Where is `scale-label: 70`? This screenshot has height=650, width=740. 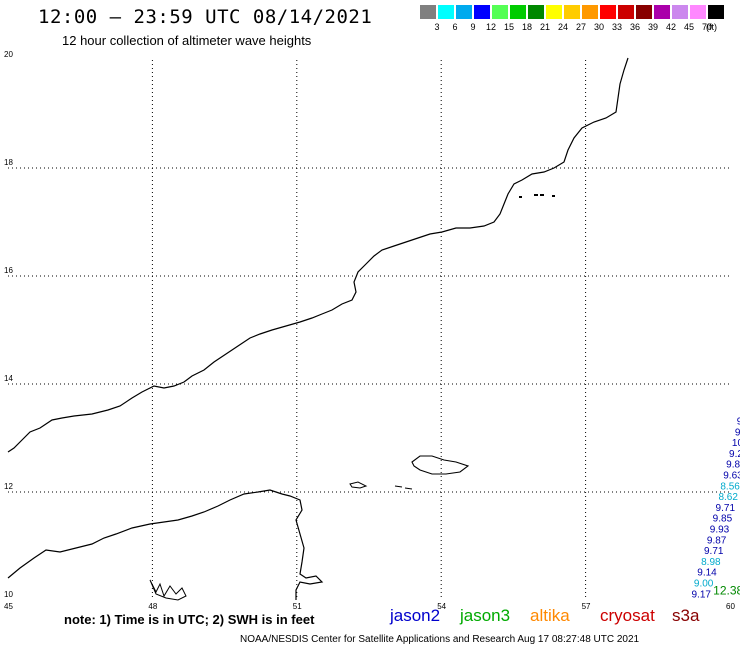
scale-label: 70 is located at coordinates (706, 27).